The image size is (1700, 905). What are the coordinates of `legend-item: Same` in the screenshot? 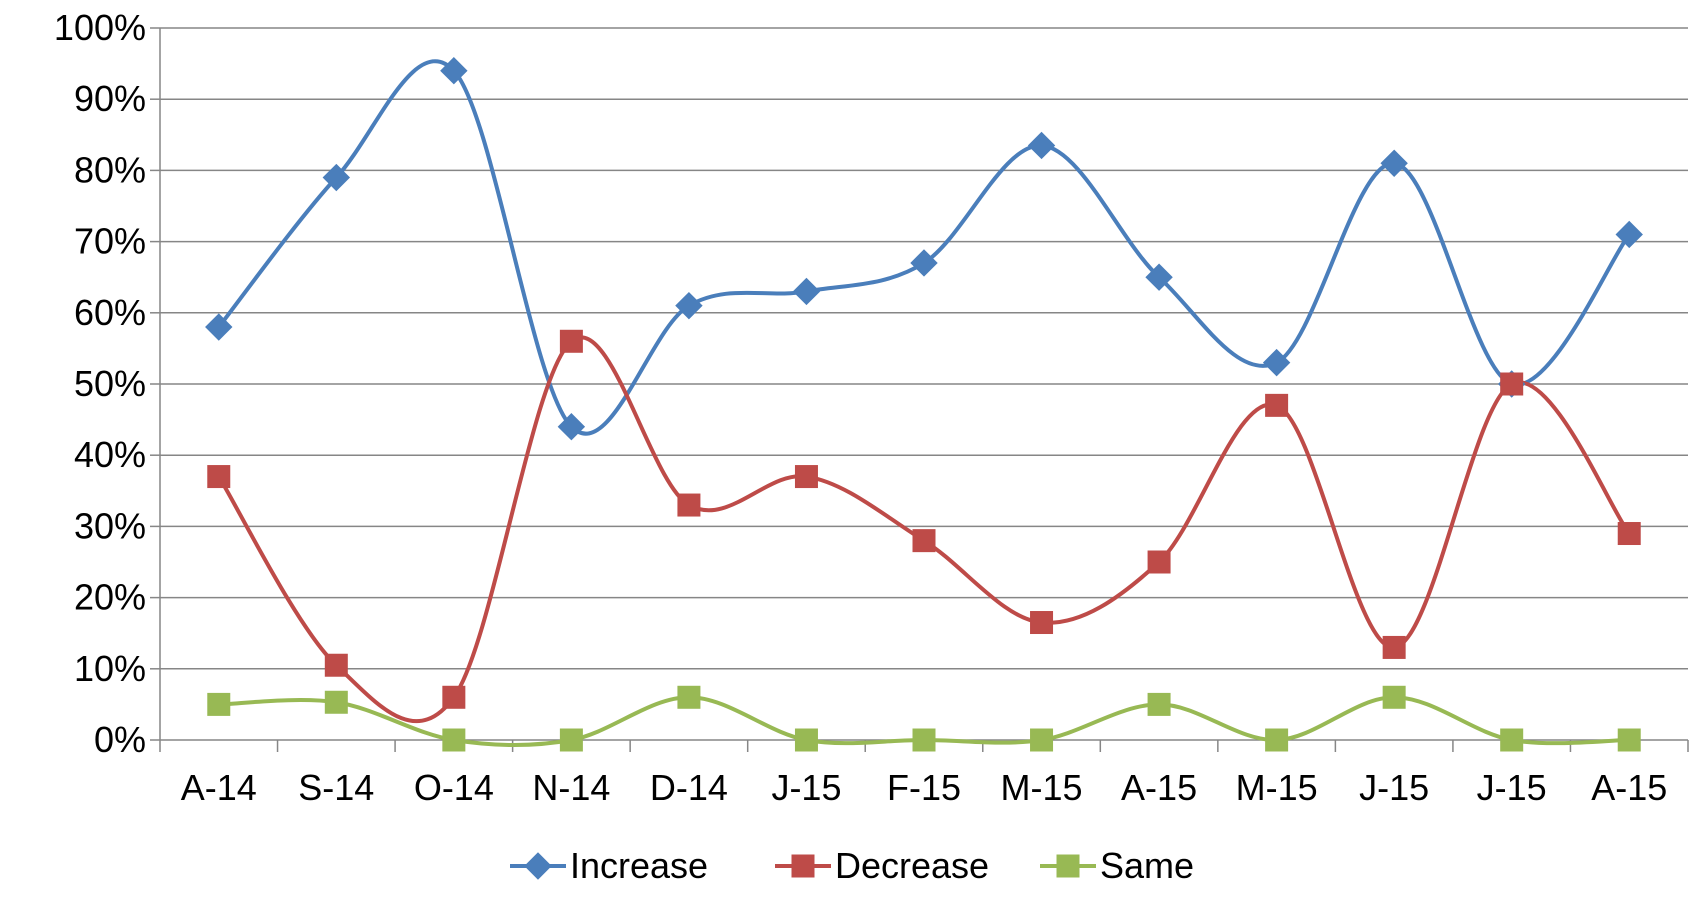 It's located at (1117, 865).